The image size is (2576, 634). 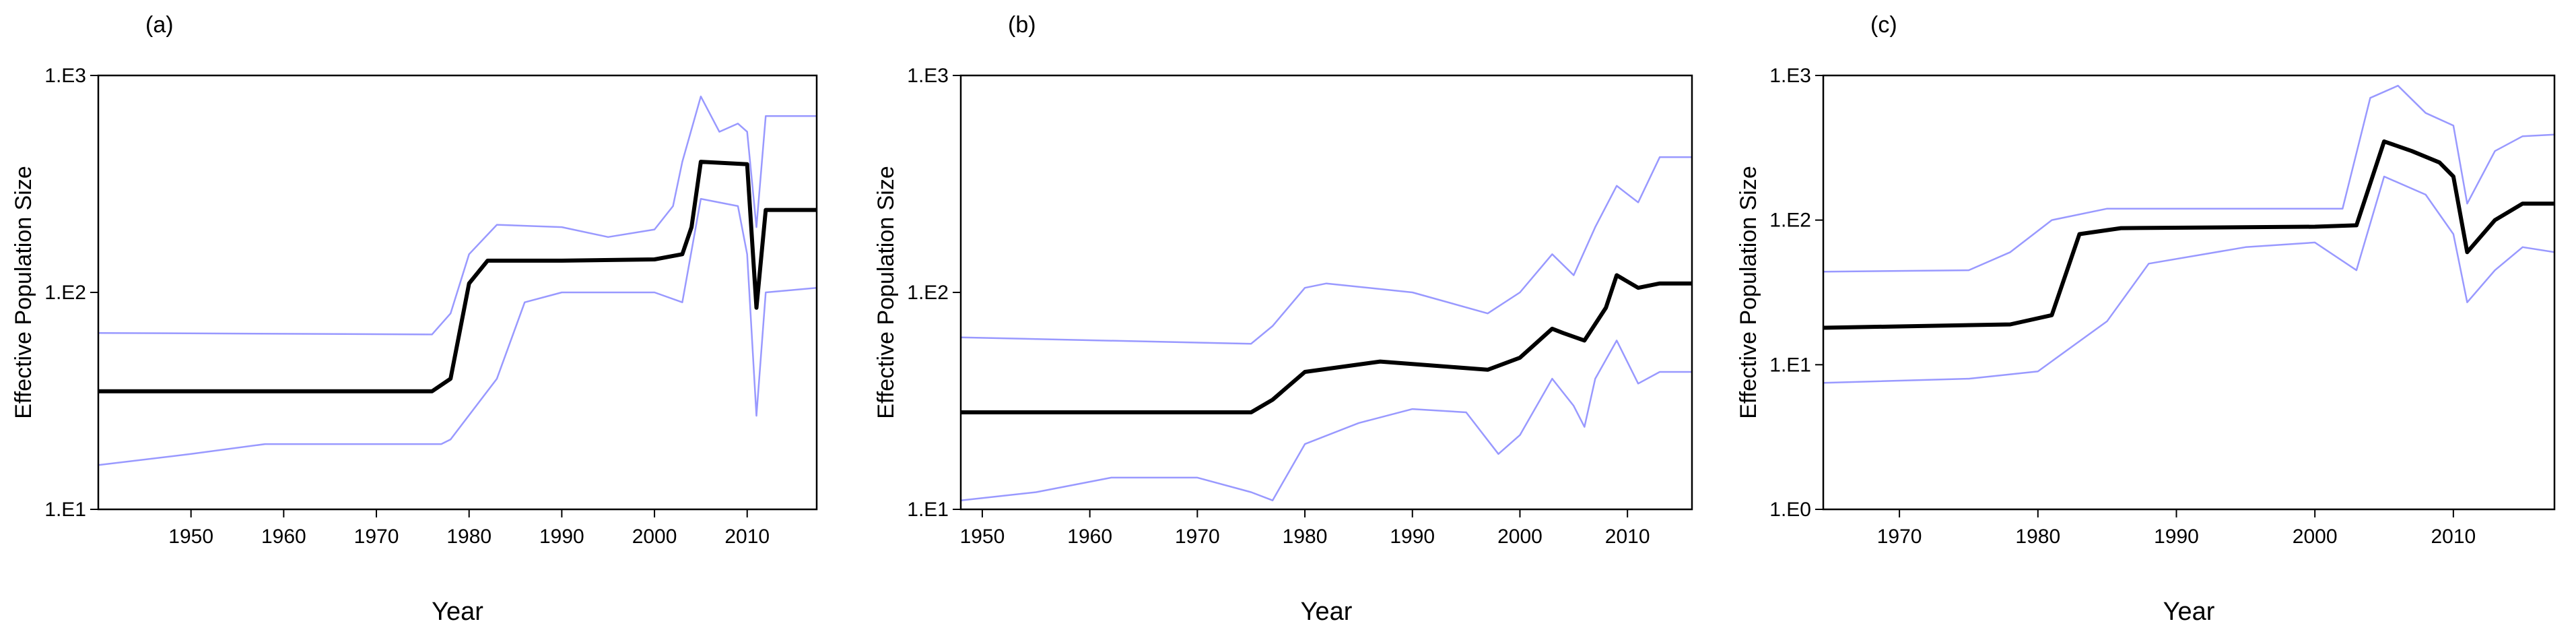 I want to click on panel-label: (c), so click(x=1883, y=25).